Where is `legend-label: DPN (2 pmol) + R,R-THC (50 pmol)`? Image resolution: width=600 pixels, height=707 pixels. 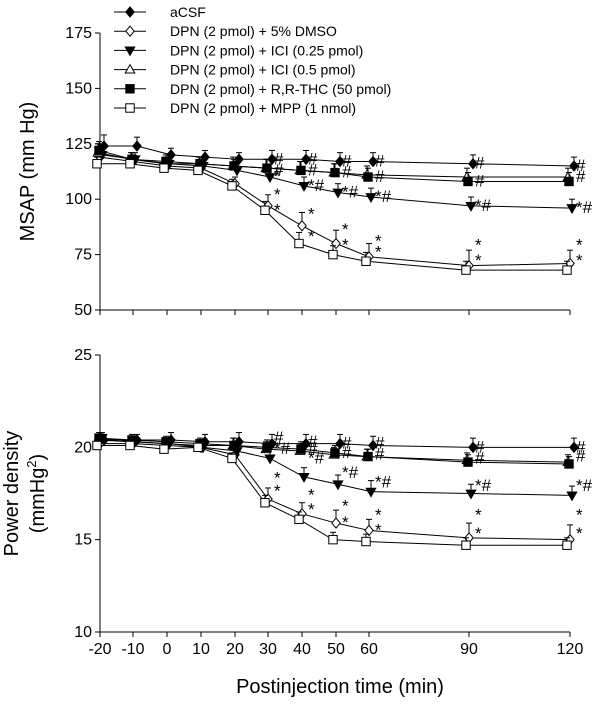 legend-label: DPN (2 pmol) + R,R-THC (50 pmol) is located at coordinates (280, 89).